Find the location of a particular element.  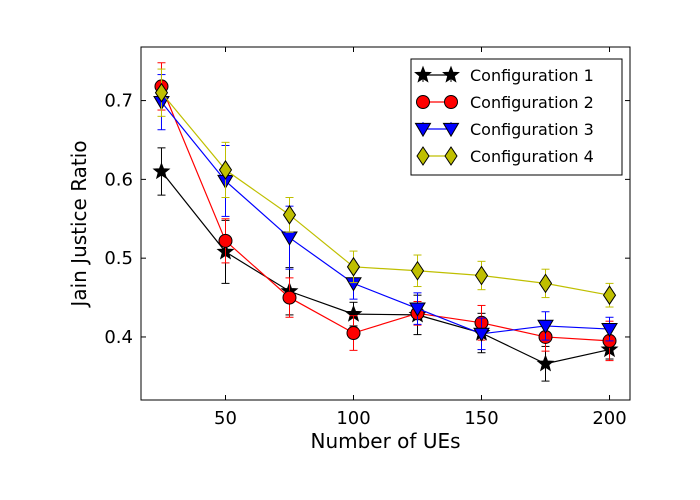

legend-label: Configuration 4 is located at coordinates (532, 156).